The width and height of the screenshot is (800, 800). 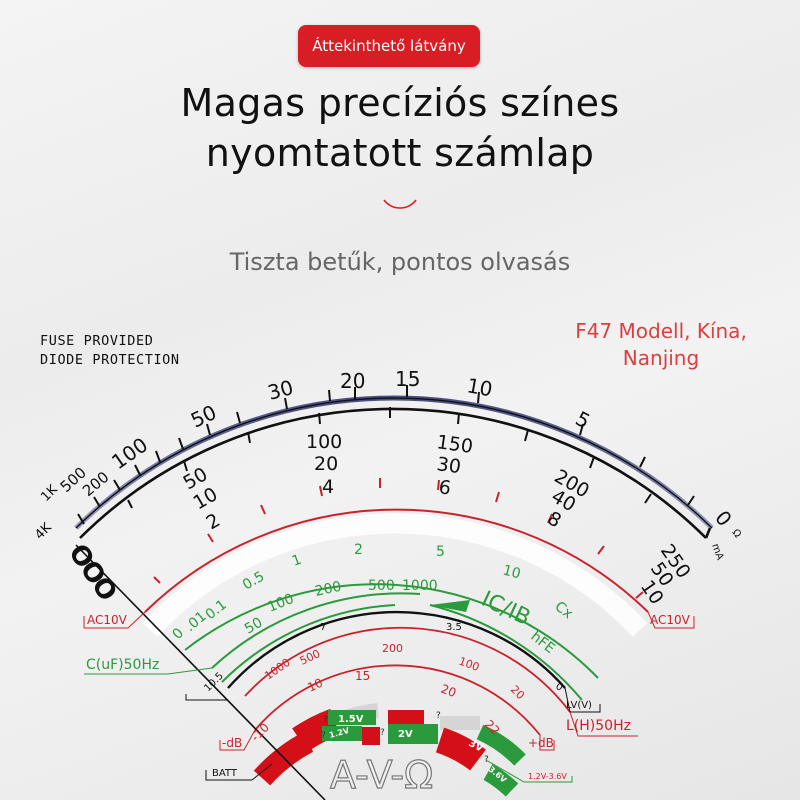 I want to click on dc-label-2: 2, so click(x=213, y=521).